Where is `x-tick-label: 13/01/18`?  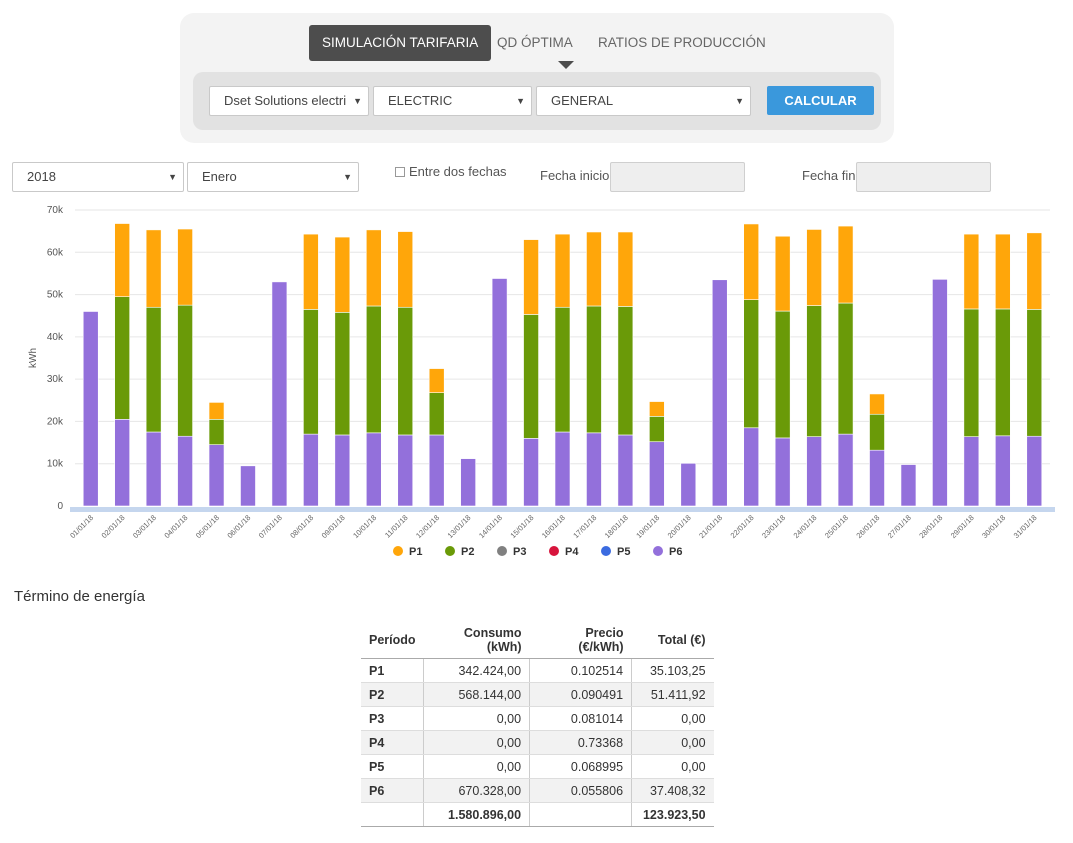
x-tick-label: 13/01/18 is located at coordinates (459, 526).